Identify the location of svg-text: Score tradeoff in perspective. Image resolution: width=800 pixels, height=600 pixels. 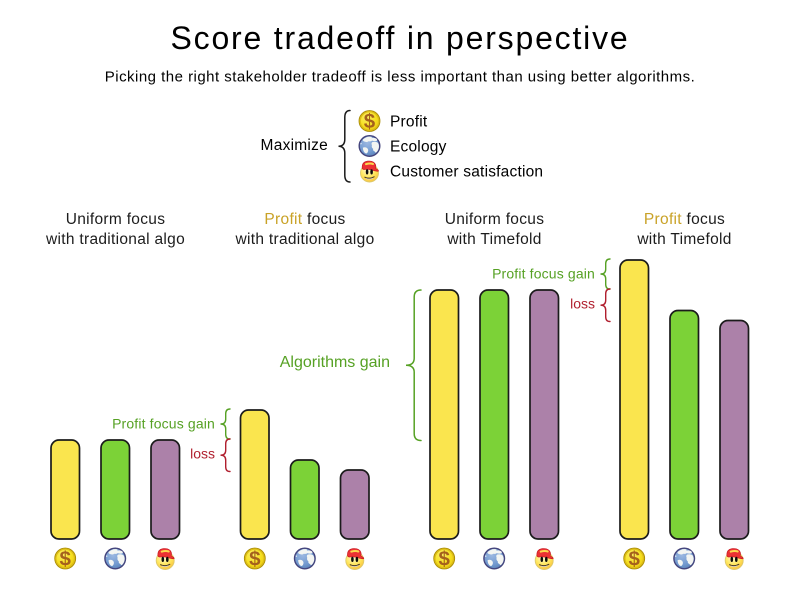
(400, 38).